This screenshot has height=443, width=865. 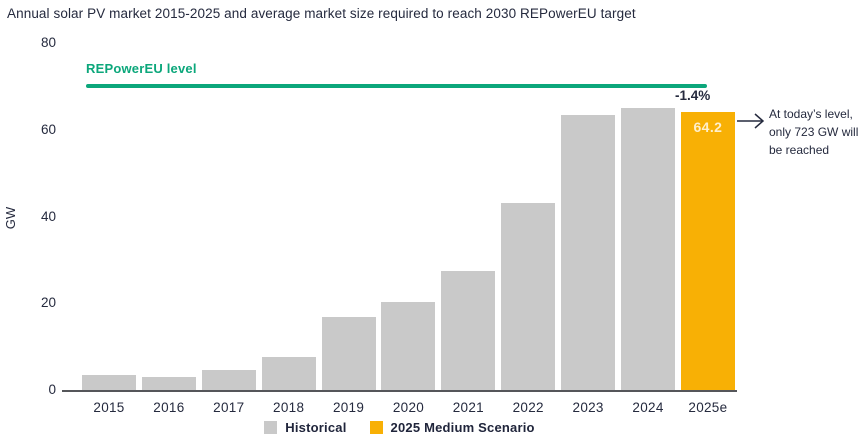 What do you see at coordinates (168, 383) in the screenshot?
I see `bar-2016` at bounding box center [168, 383].